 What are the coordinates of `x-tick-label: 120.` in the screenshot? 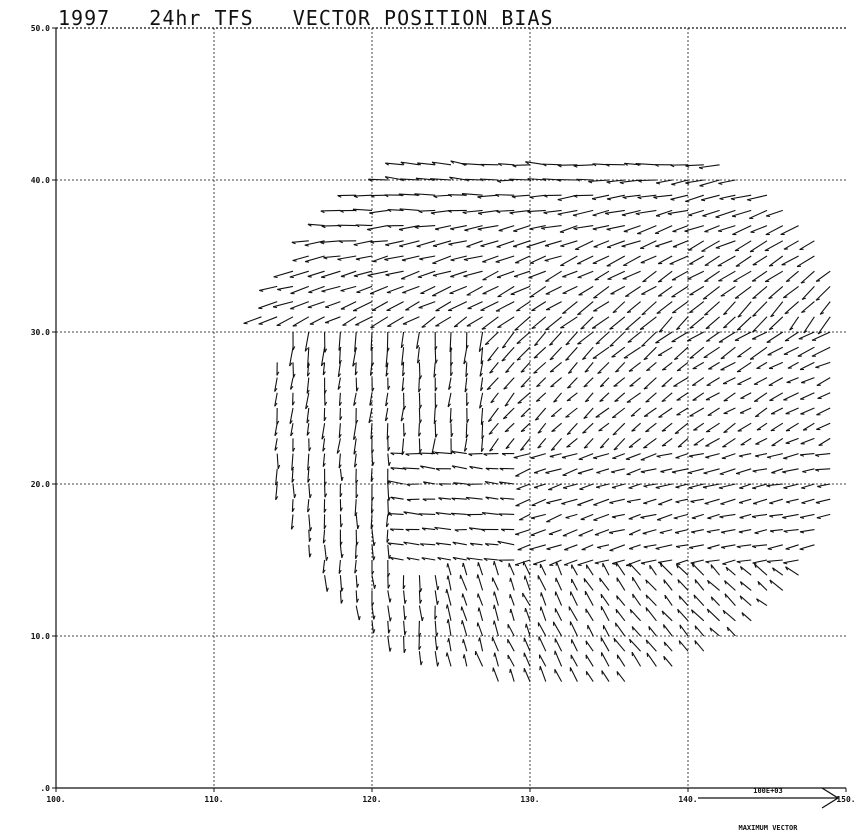 It's located at (371, 799).